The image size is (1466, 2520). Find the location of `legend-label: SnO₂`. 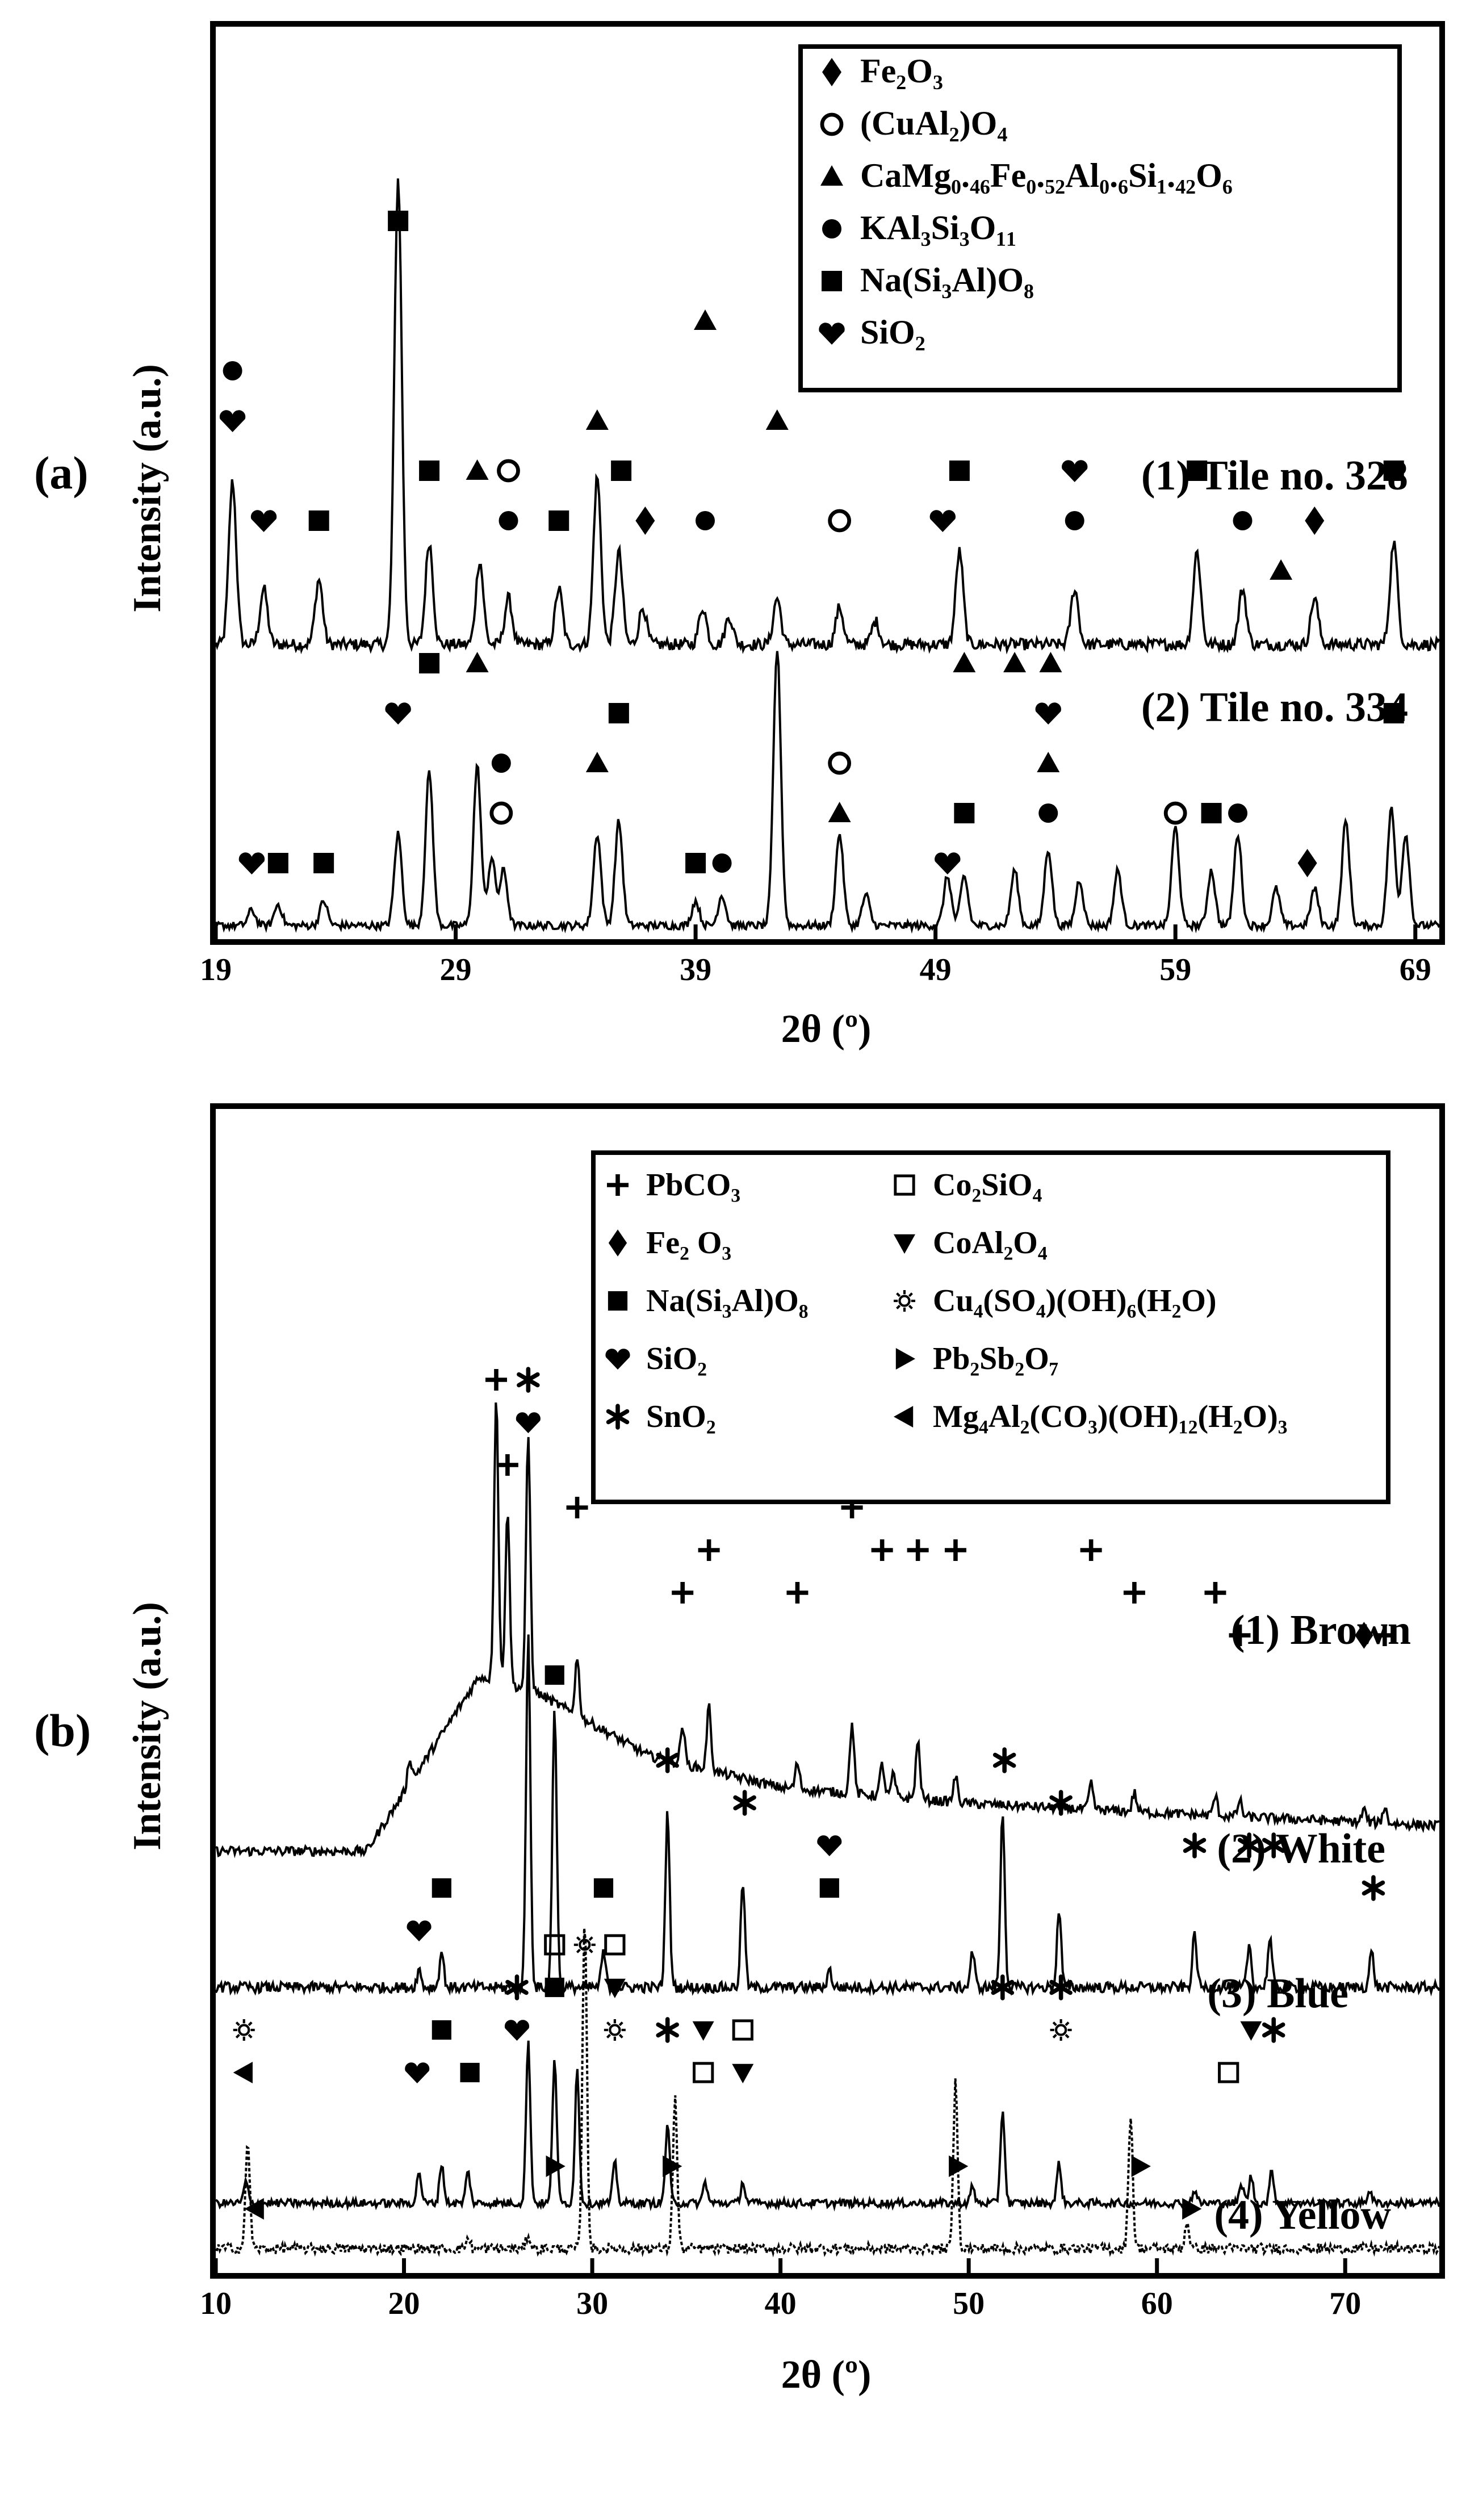

legend-label: SnO₂ is located at coordinates (681, 1417).